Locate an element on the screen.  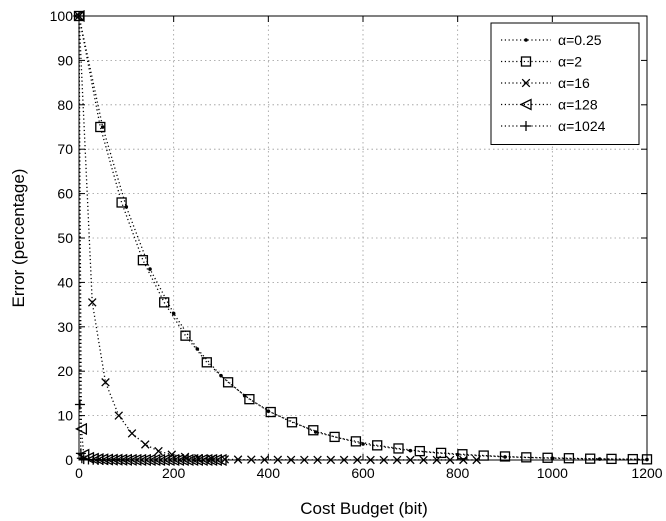
legend-entry: α=128 is located at coordinates (549, 105).